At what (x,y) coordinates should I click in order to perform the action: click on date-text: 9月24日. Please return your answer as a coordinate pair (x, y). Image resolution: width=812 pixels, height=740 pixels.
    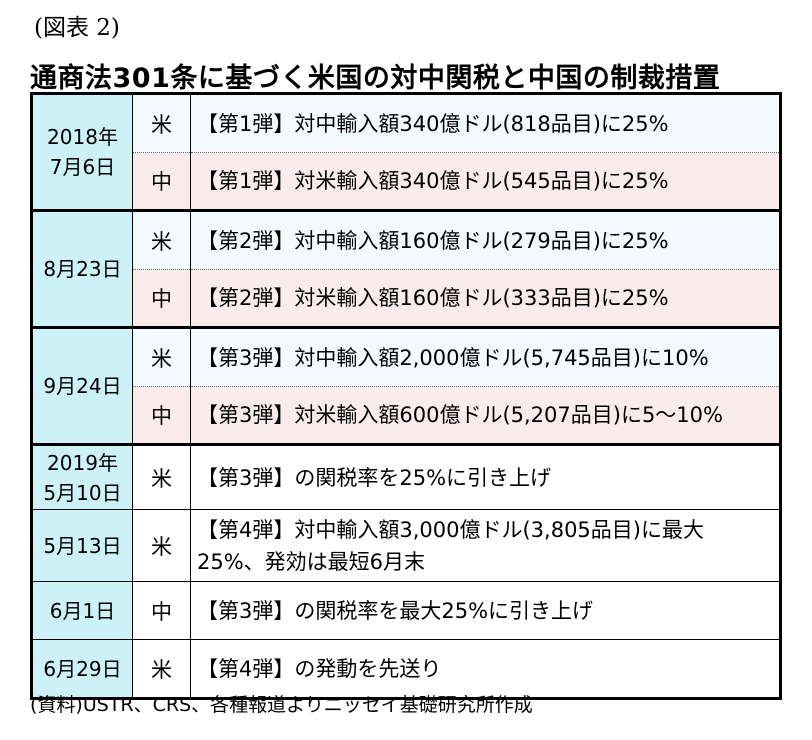
    Looking at the image, I should click on (82, 386).